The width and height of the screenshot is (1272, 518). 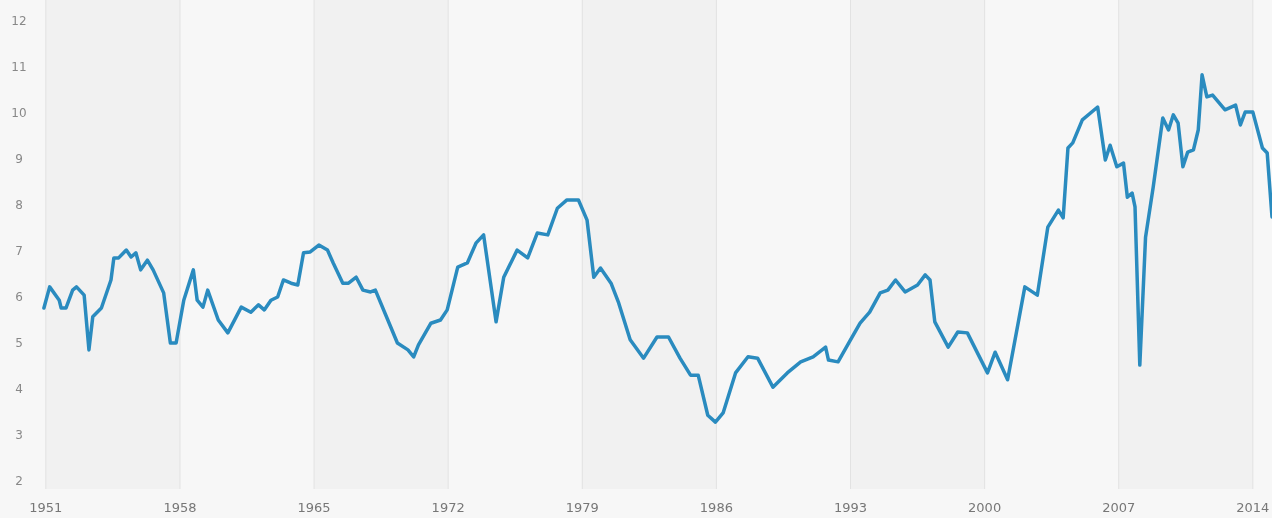 I want to click on y-tick-label: 3, so click(x=19, y=435).